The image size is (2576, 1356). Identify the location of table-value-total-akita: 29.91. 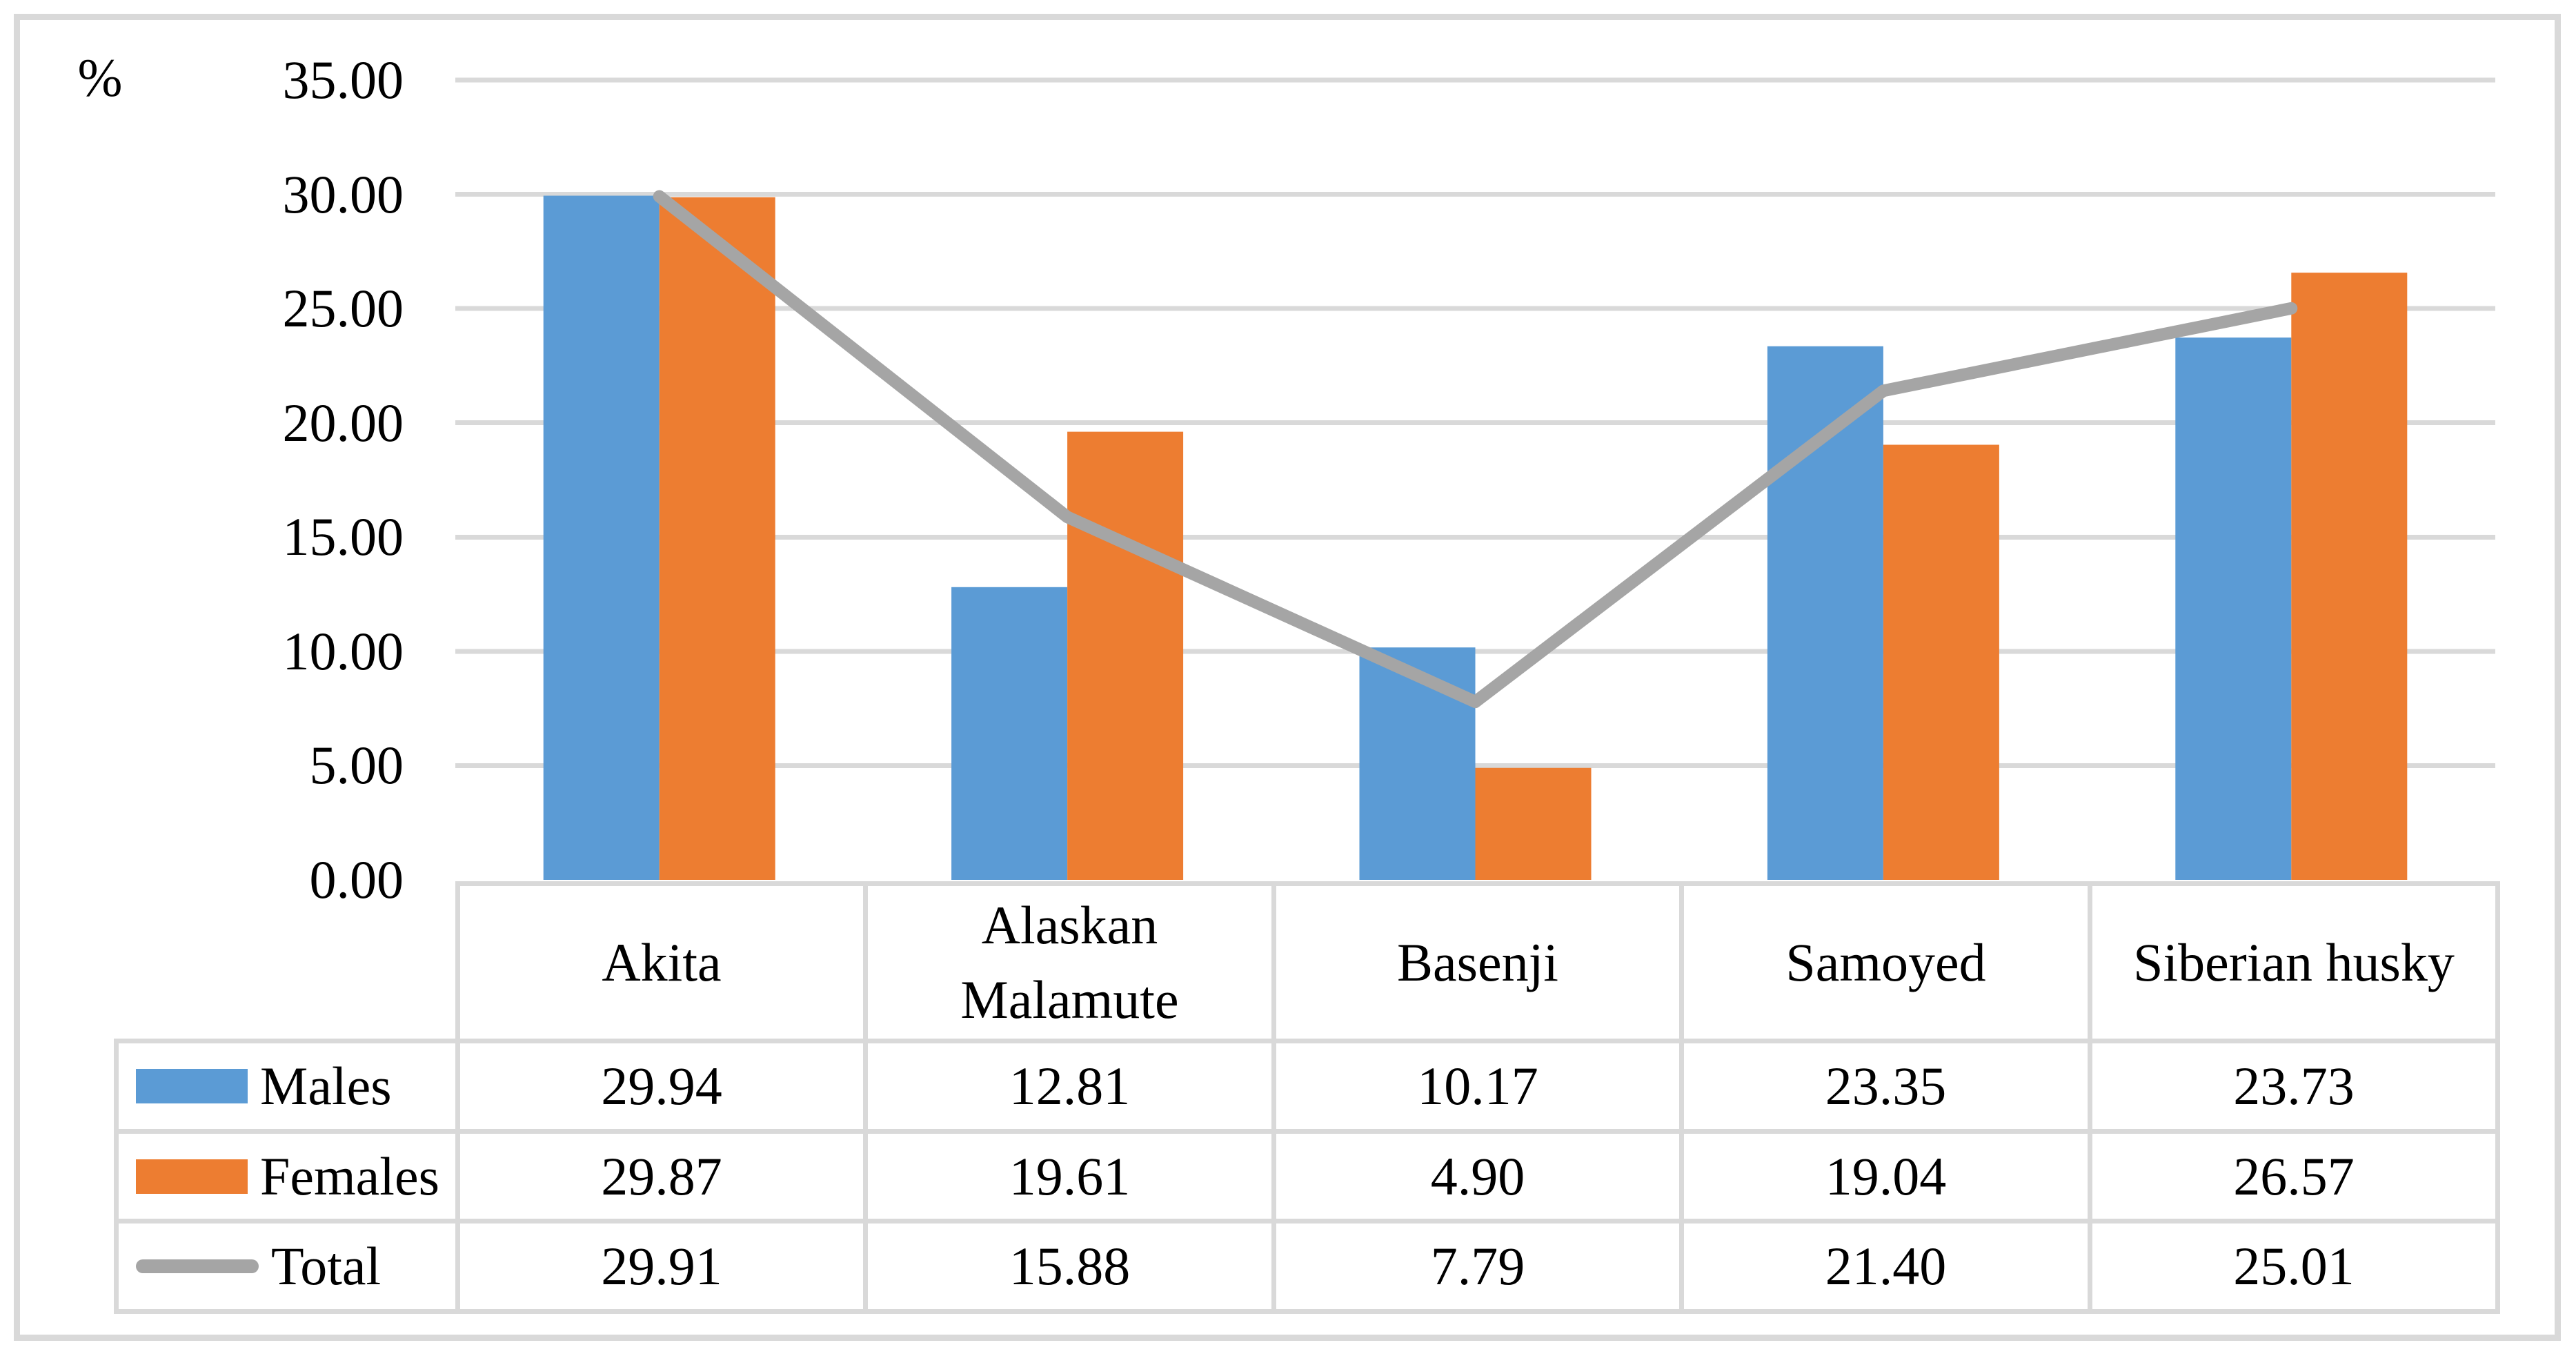
(659, 1266).